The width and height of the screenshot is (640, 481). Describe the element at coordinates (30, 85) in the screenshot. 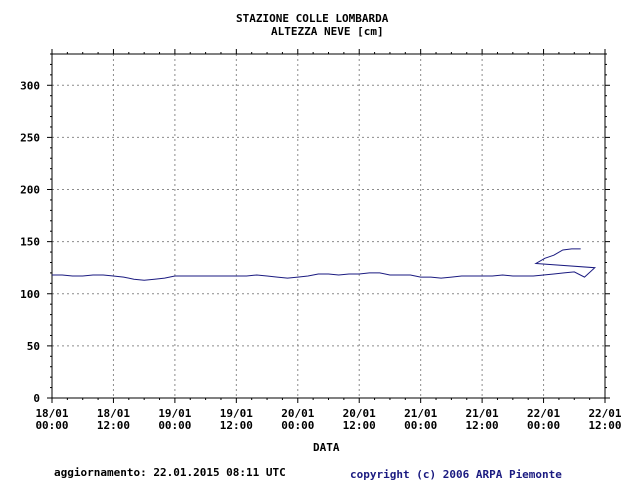

I see `y-tick-label: 300` at that location.